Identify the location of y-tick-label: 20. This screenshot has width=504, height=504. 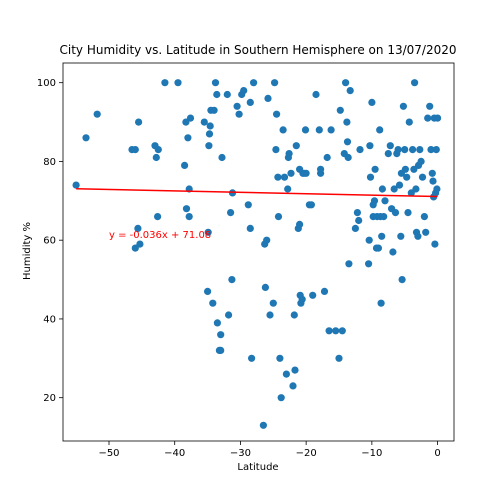
(49, 398).